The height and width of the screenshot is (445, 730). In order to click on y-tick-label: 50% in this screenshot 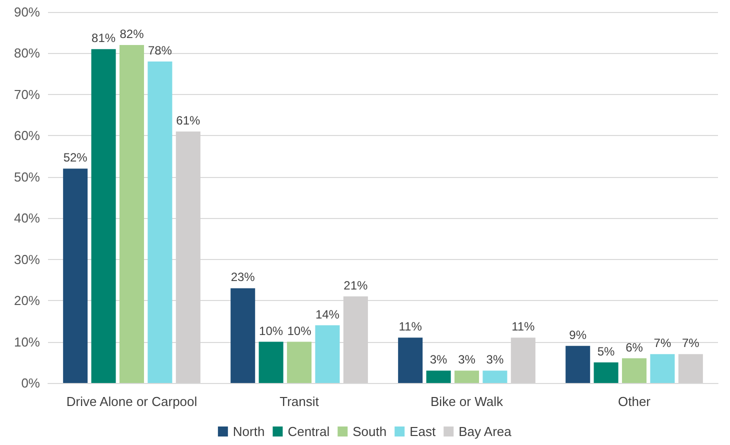, I will do `click(27, 176)`.